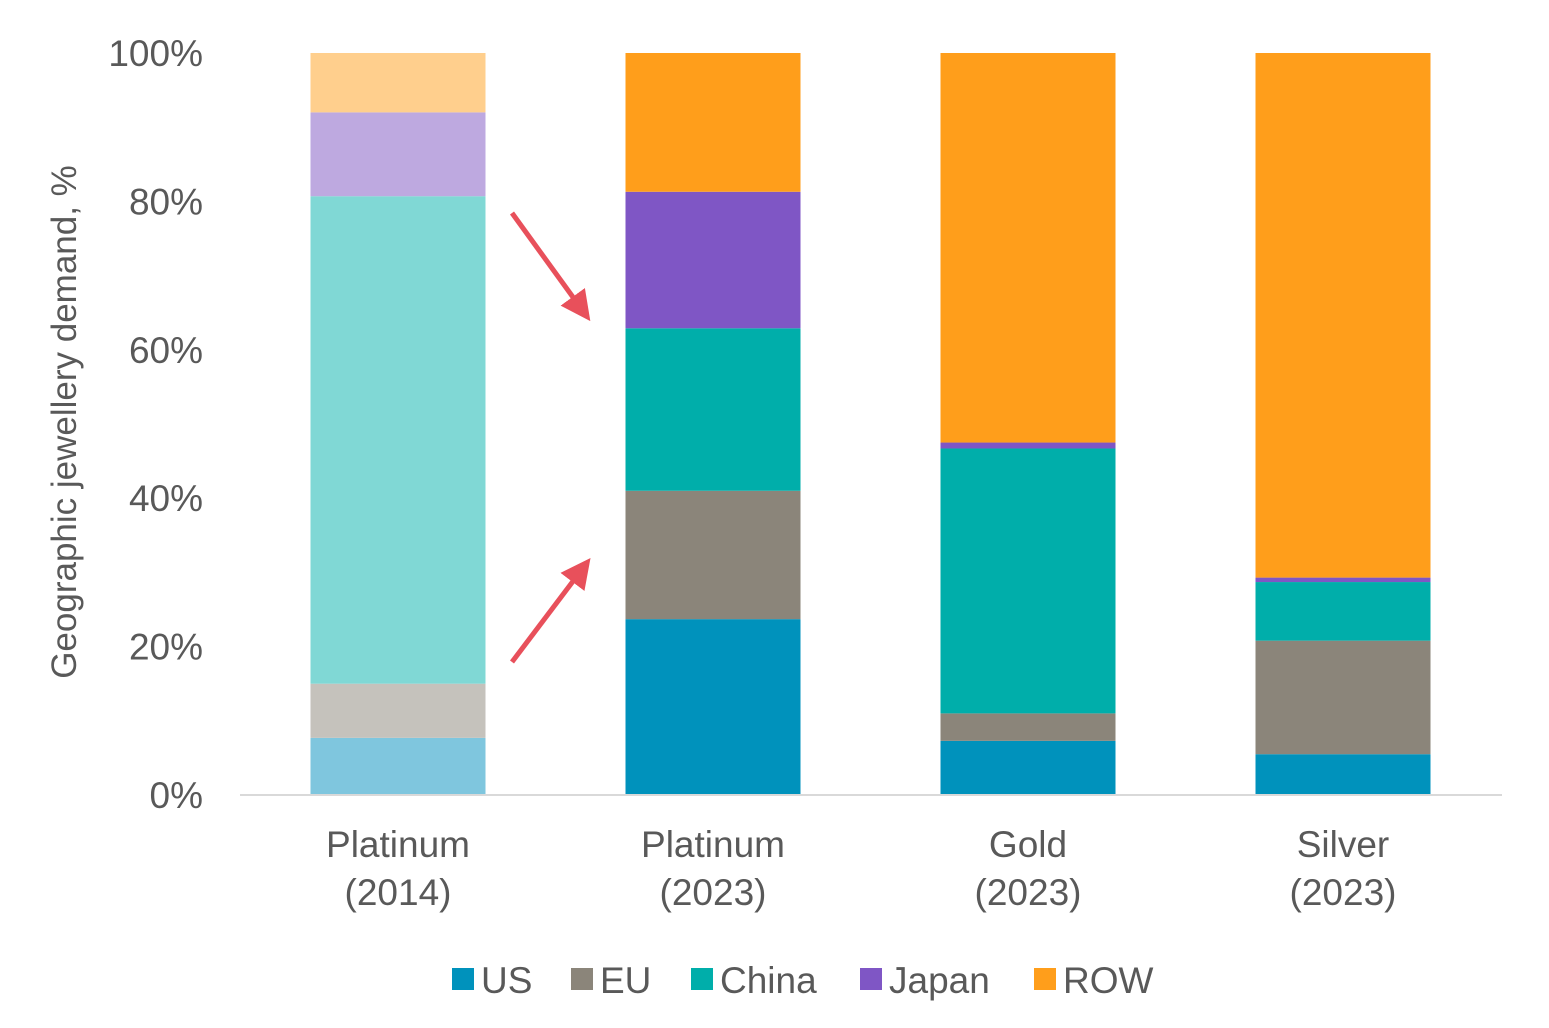  What do you see at coordinates (166, 350) in the screenshot?
I see `y-tick-label: 60%` at bounding box center [166, 350].